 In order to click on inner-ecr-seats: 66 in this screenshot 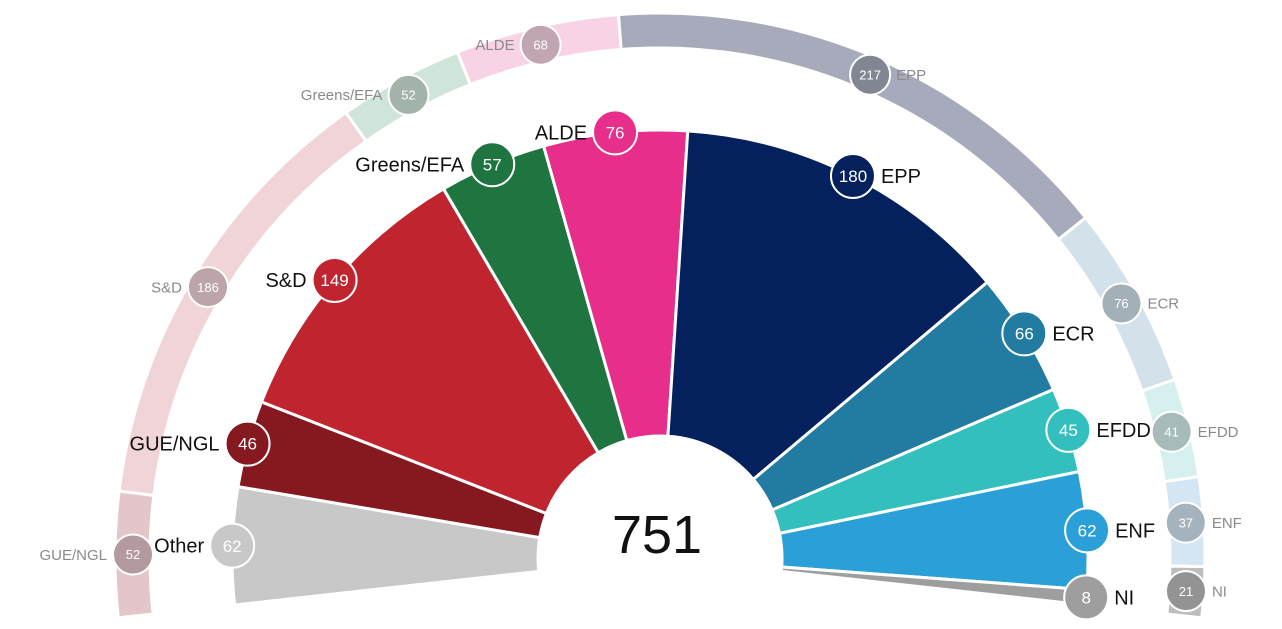, I will do `click(1024, 333)`.